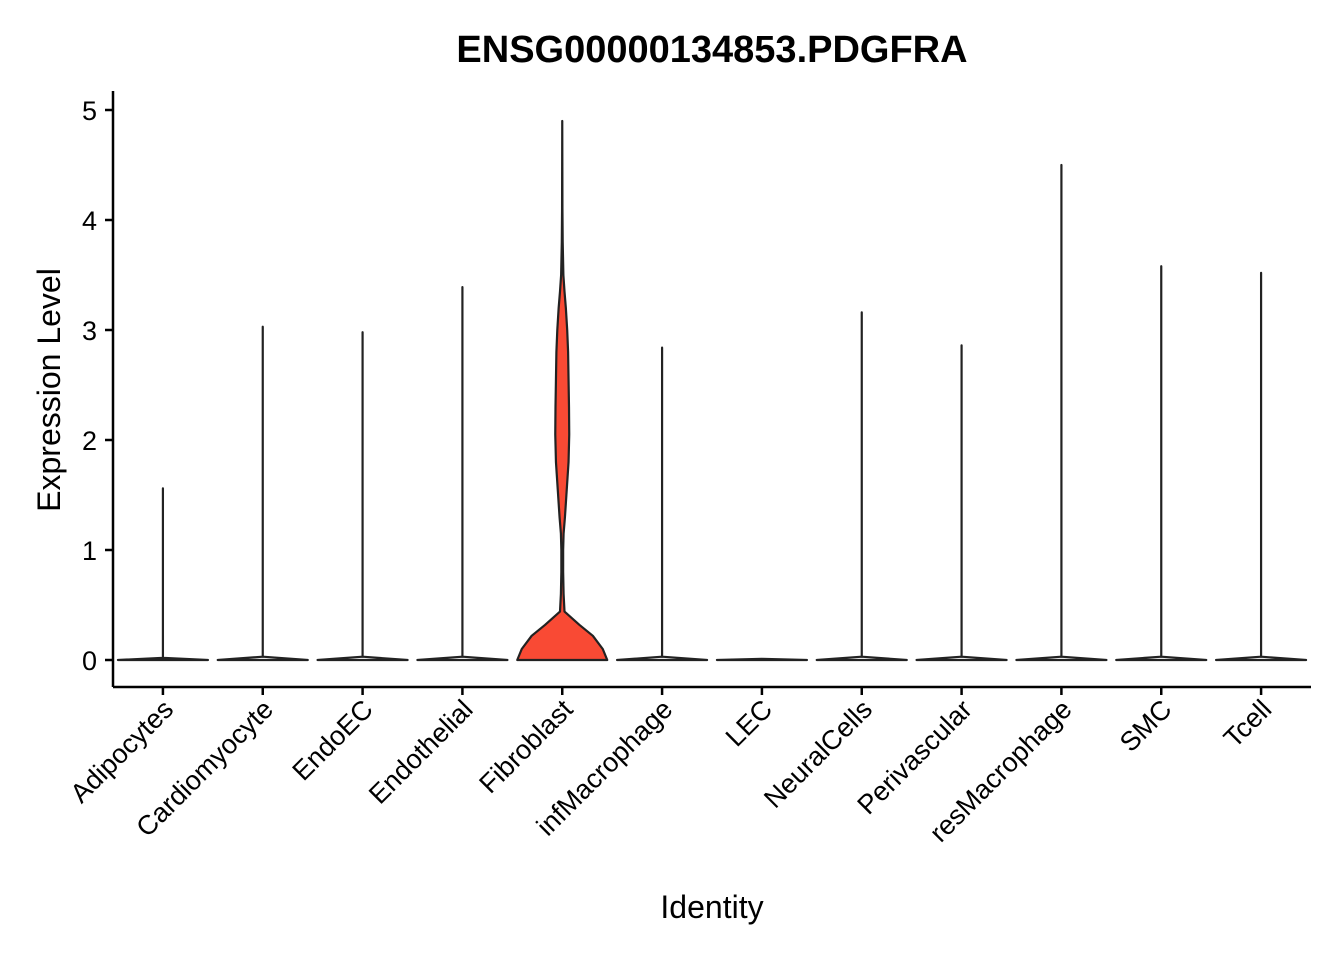 Image resolution: width=1344 pixels, height=960 pixels. Describe the element at coordinates (97, 386) in the screenshot. I see `y-axis: 0 1 2 3 4 5` at that location.